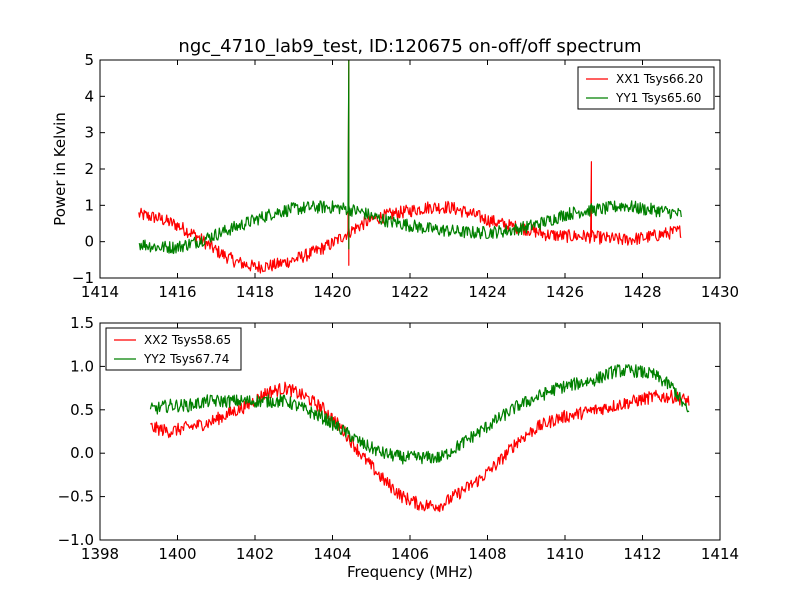 This screenshot has width=800, height=604. I want to click on y-axis-label: Power in Kelvin, so click(60, 169).